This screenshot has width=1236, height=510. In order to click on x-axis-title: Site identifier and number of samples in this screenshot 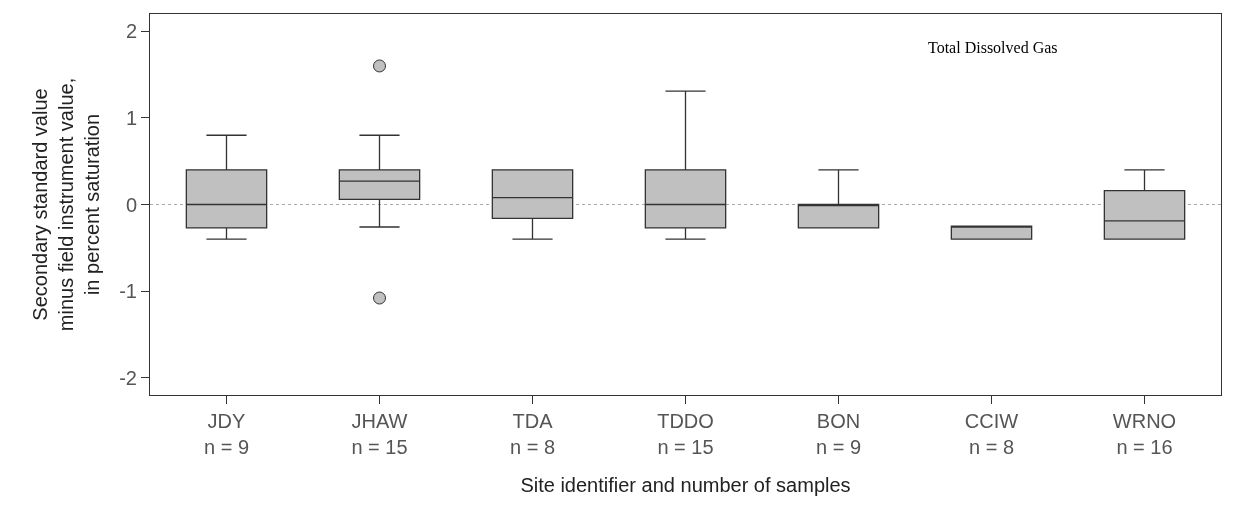, I will do `click(685, 484)`.